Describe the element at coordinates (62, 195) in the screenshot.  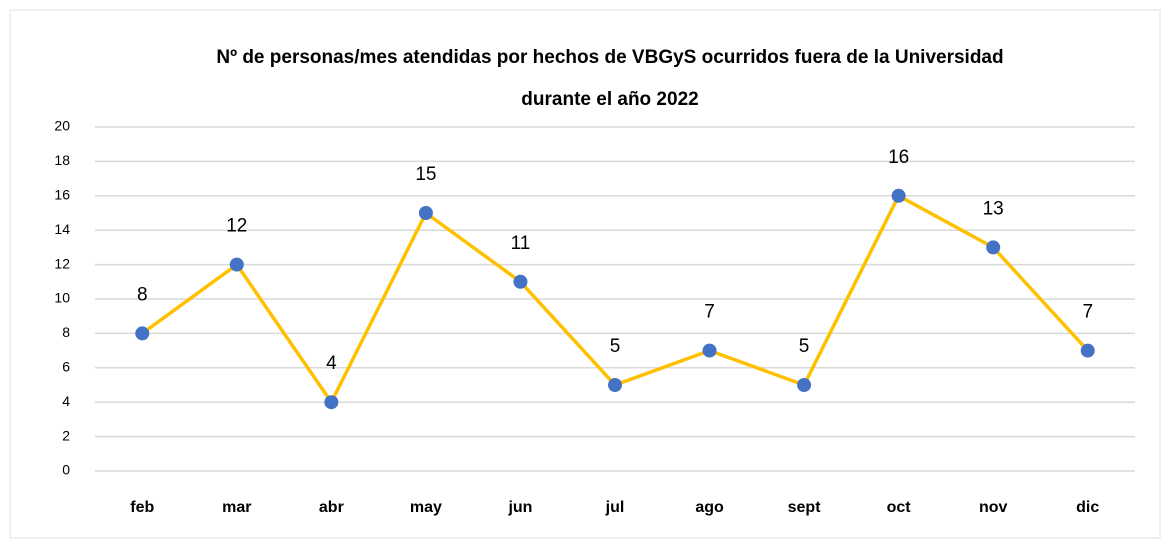
I see `y-tick-label: 16` at that location.